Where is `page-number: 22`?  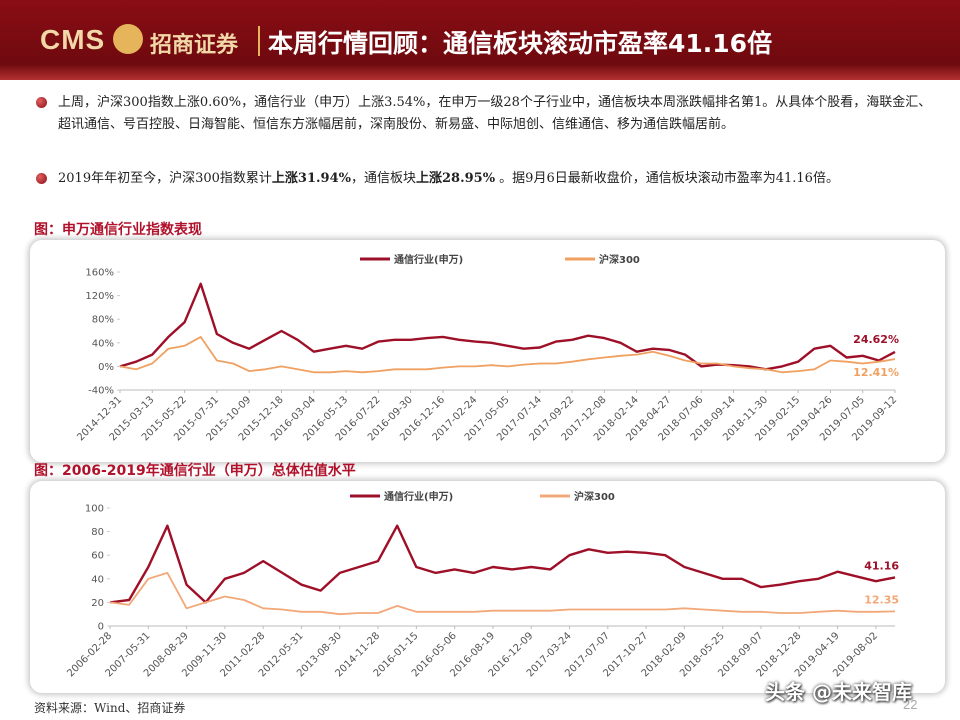
page-number: 22 is located at coordinates (910, 704).